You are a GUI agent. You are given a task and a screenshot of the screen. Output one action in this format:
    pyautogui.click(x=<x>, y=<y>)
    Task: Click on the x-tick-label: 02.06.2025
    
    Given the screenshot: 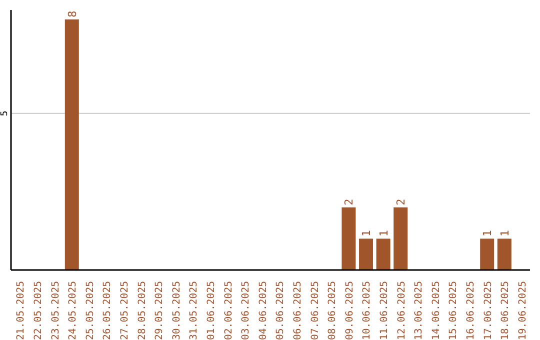 What is the action you would take?
    pyautogui.click(x=228, y=310)
    